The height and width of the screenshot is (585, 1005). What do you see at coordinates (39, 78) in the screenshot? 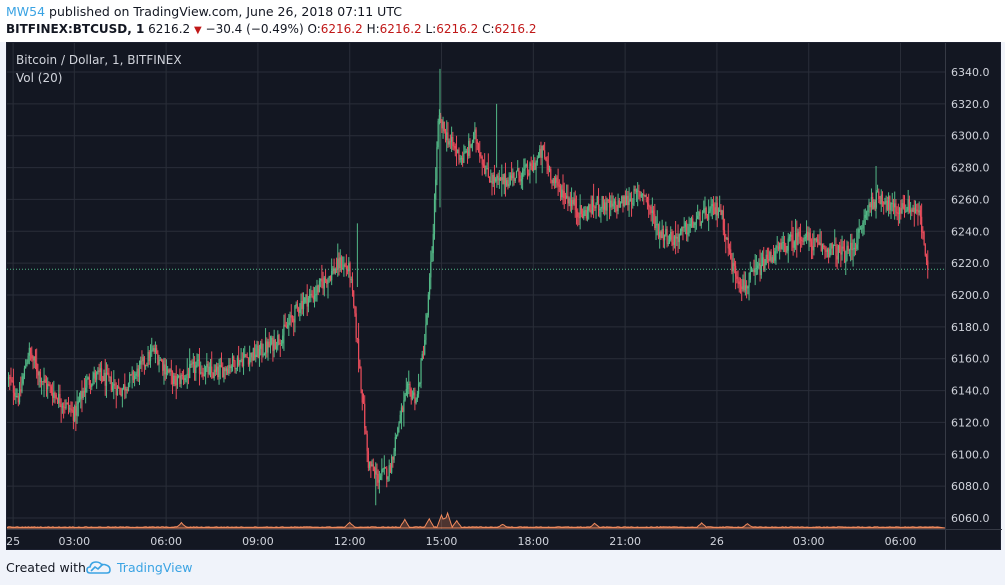
I see `volume-indicator-label: Vol (20)` at bounding box center [39, 78].